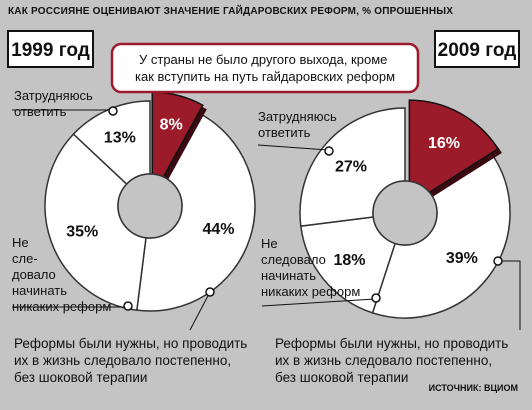 This screenshot has width=532, height=410. What do you see at coordinates (61, 274) in the screenshot?
I see `label-left-no: Не сле- довало начинать никаких реформ` at bounding box center [61, 274].